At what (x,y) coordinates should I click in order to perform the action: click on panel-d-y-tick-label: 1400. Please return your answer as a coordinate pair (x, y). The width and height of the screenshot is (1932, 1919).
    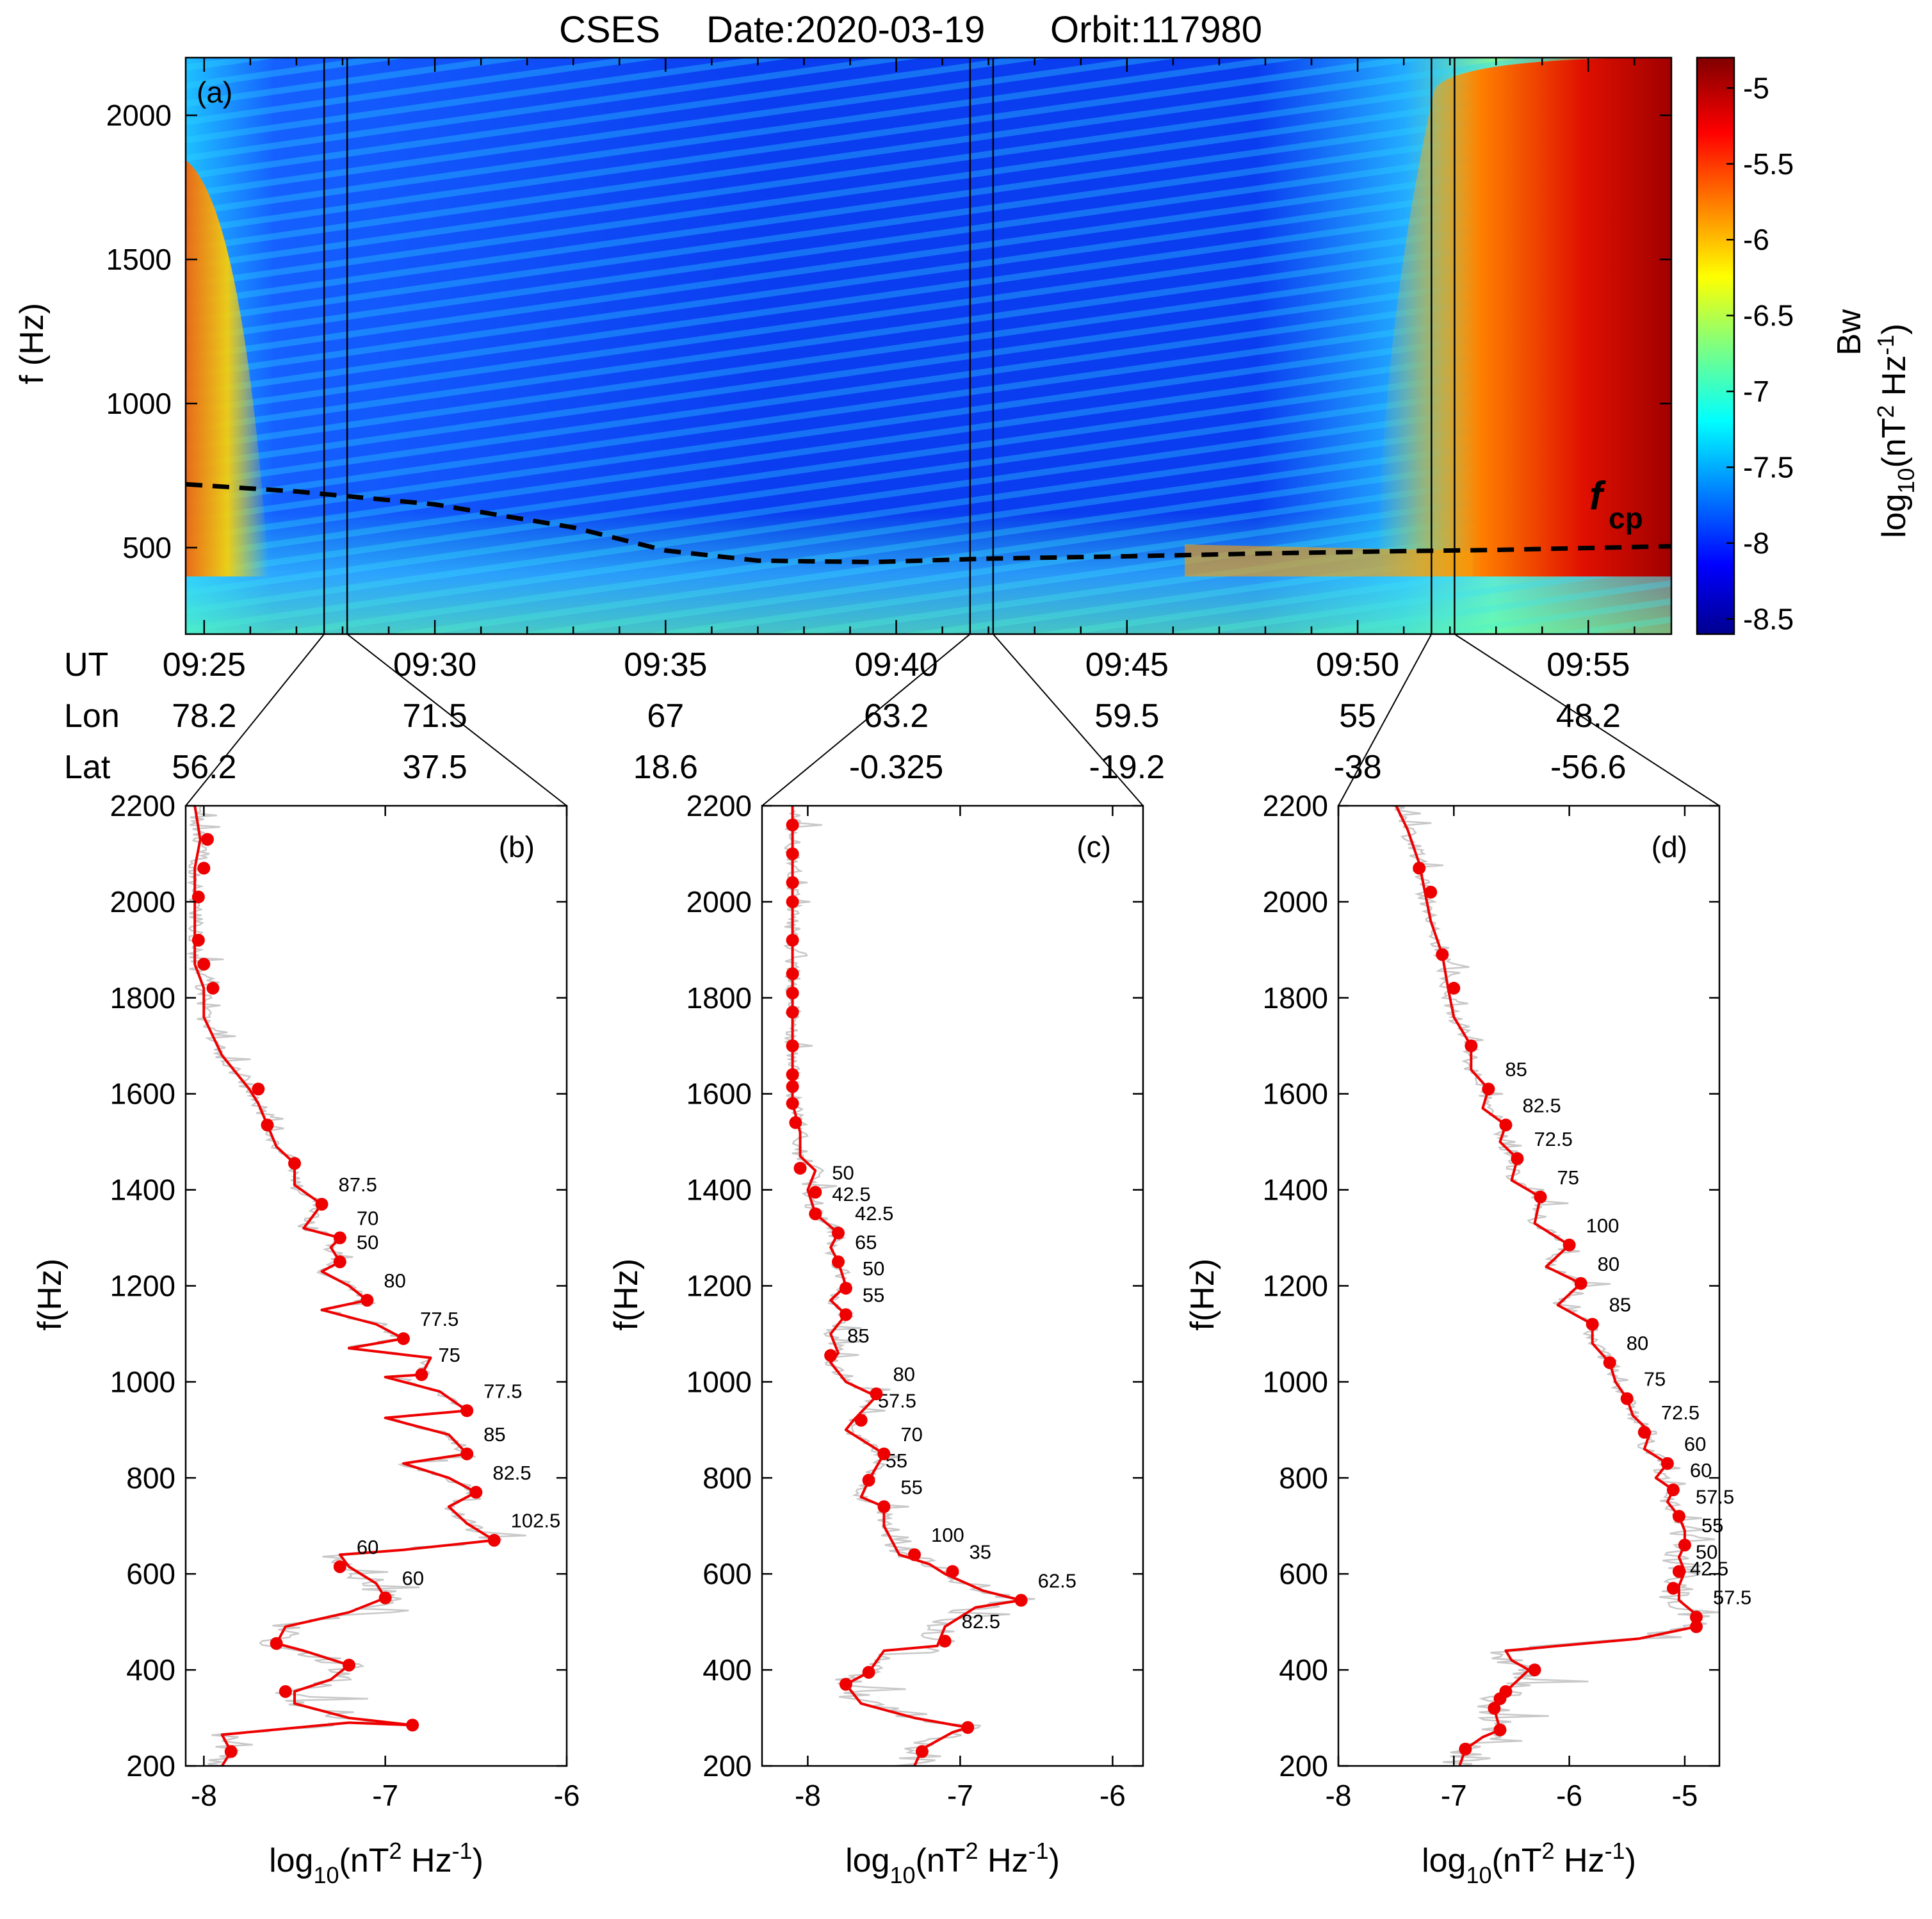
    Looking at the image, I should click on (1295, 1190).